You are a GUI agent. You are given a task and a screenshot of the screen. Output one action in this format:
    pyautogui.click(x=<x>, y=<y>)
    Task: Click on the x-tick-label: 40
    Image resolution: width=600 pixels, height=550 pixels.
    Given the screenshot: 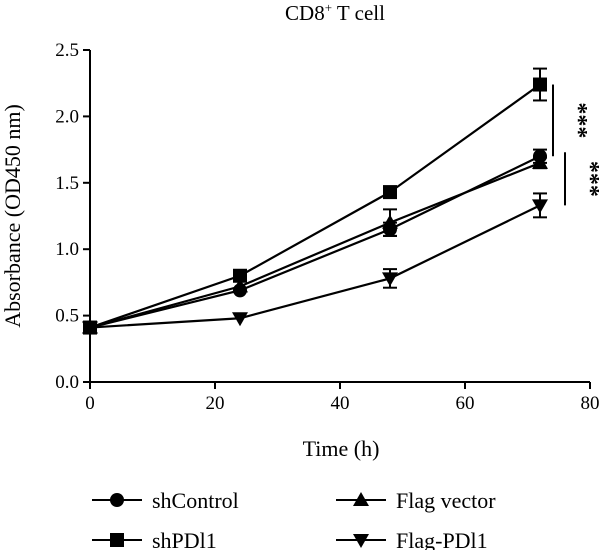 What is the action you would take?
    pyautogui.click(x=340, y=403)
    